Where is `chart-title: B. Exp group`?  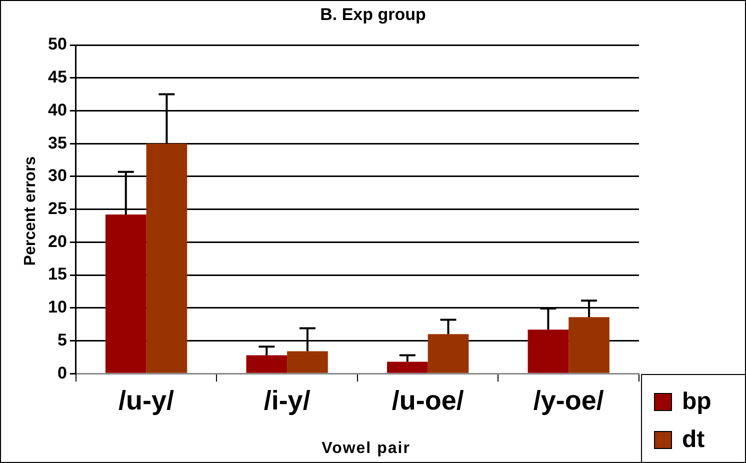
chart-title: B. Exp group is located at coordinates (373, 15).